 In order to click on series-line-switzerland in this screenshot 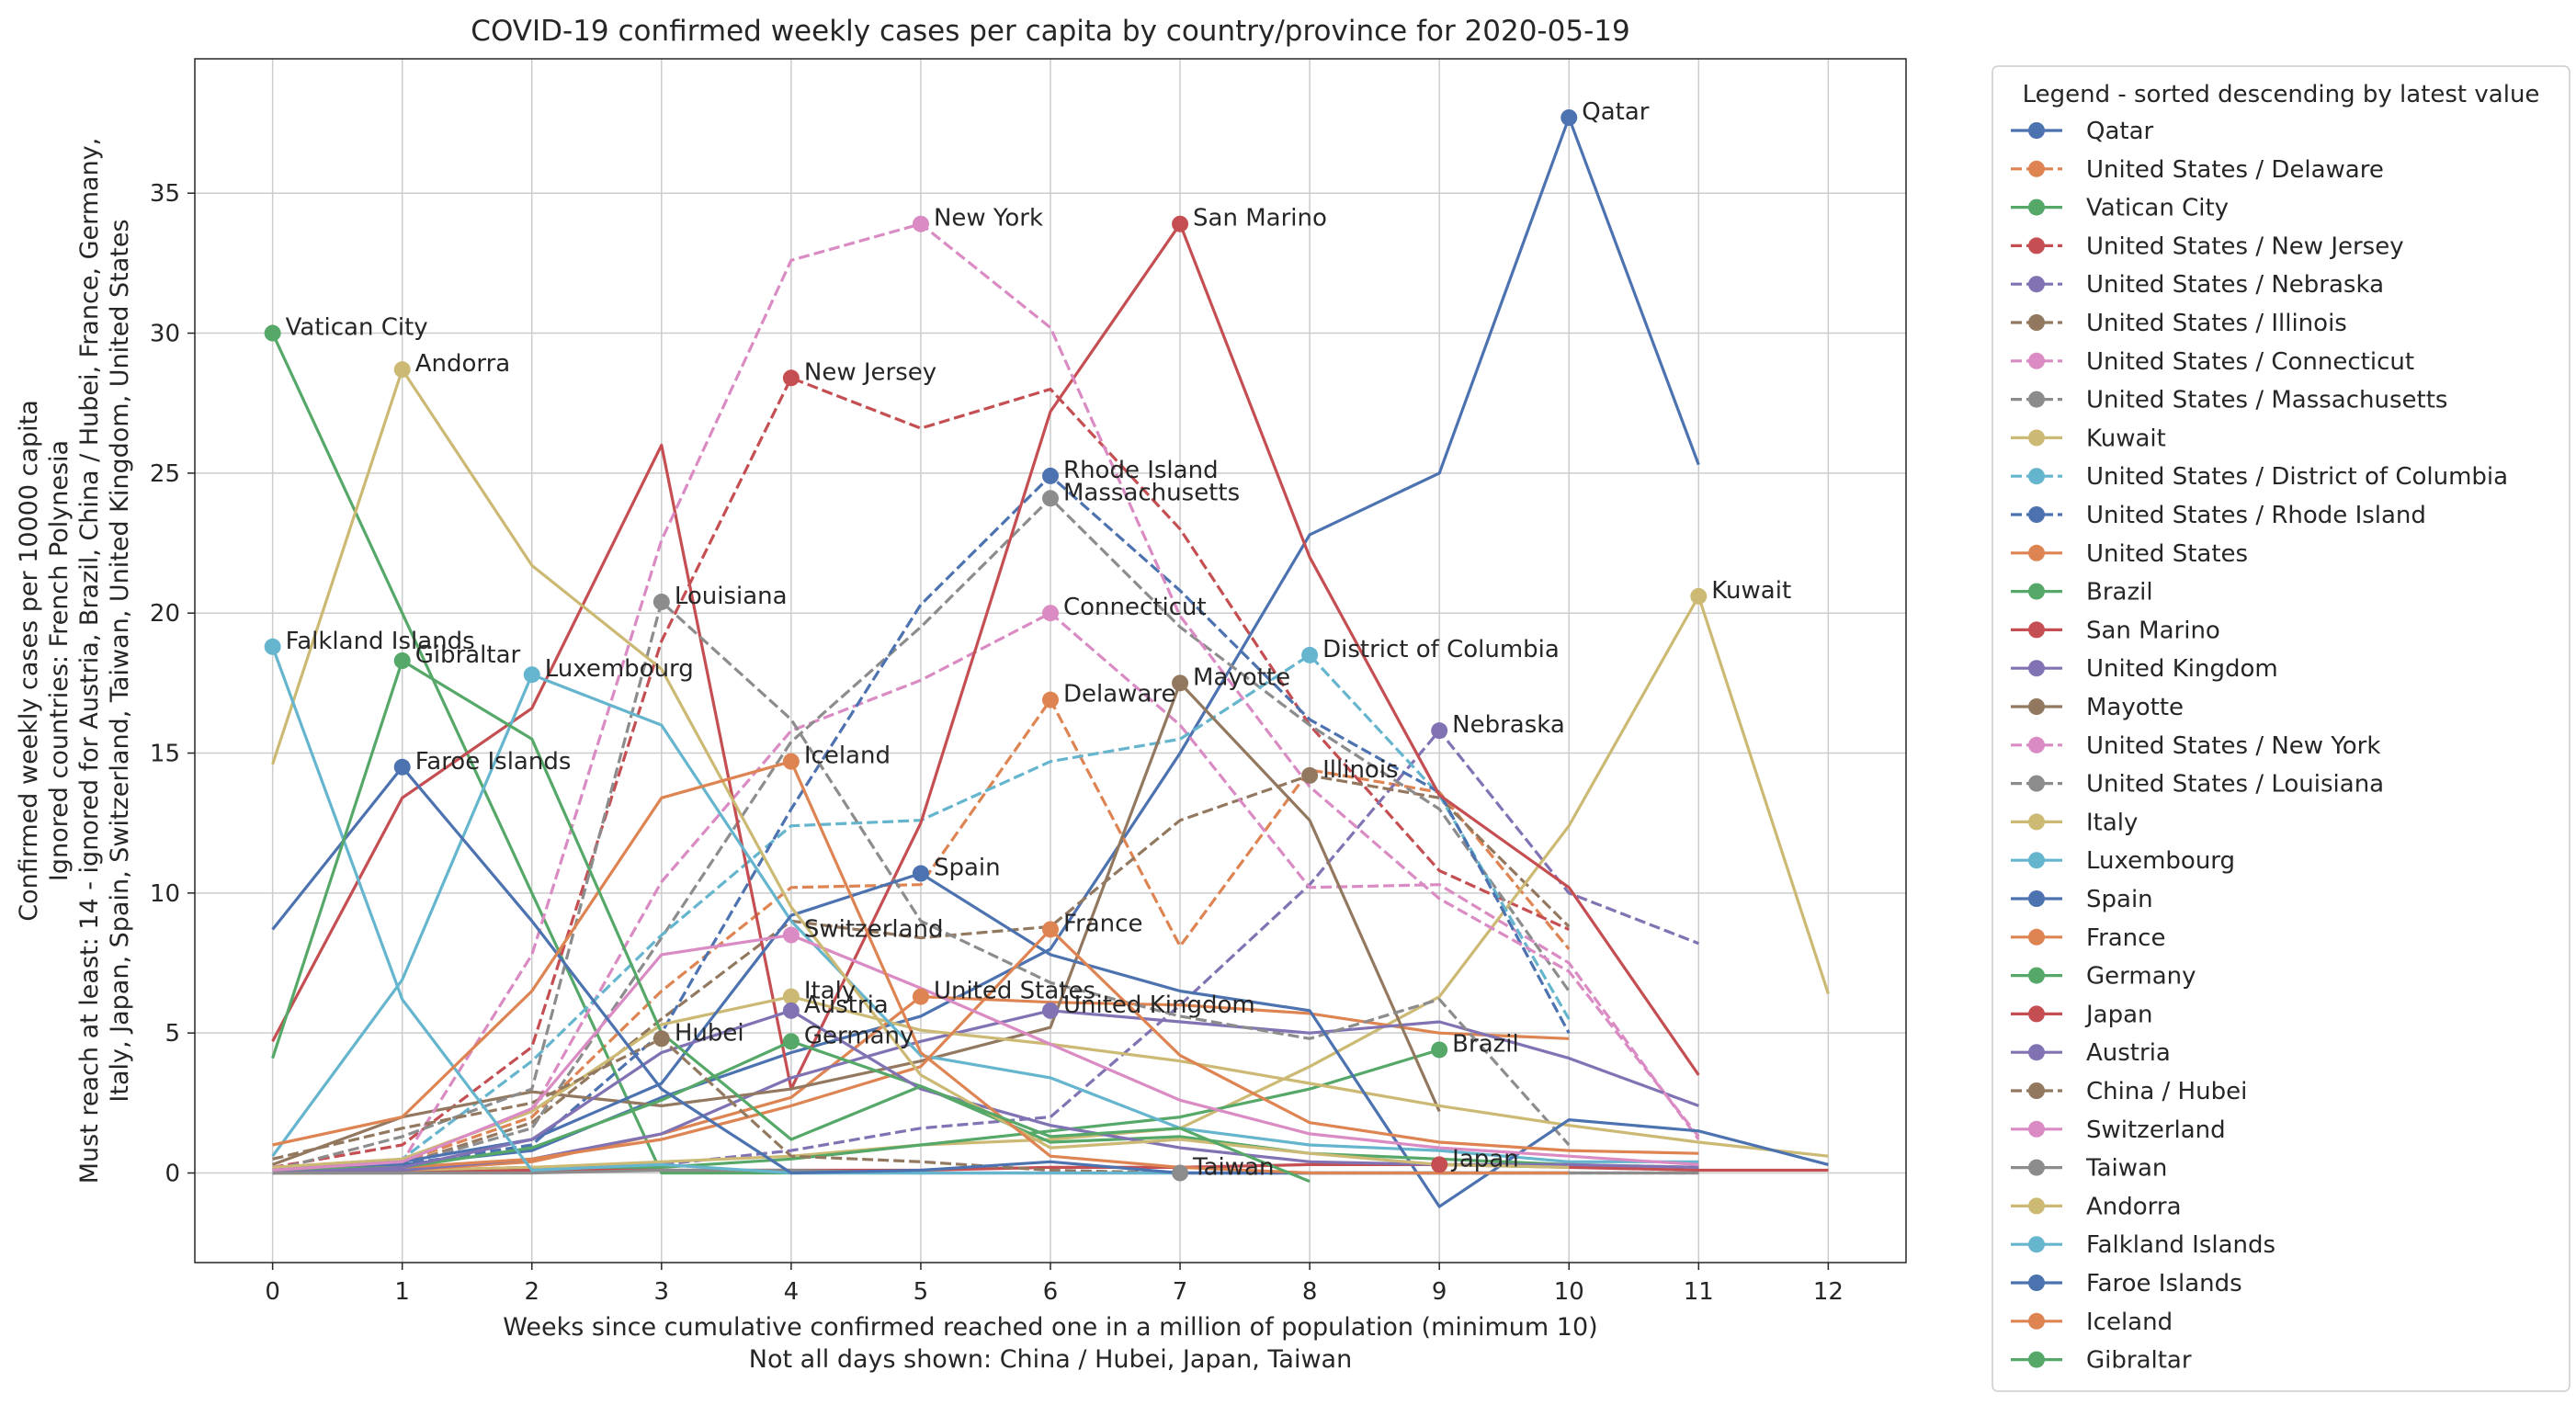, I will do `click(985, 1053)`.